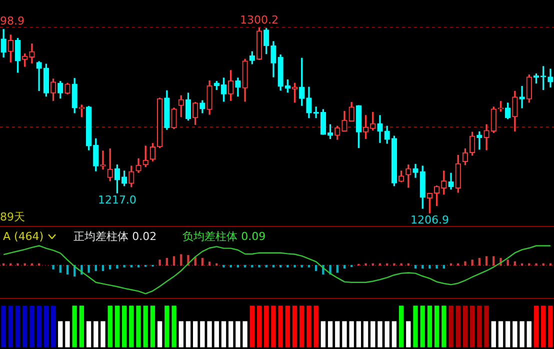  Describe the element at coordinates (259, 19) in the screenshot. I see `annotation: 1300.2` at that location.